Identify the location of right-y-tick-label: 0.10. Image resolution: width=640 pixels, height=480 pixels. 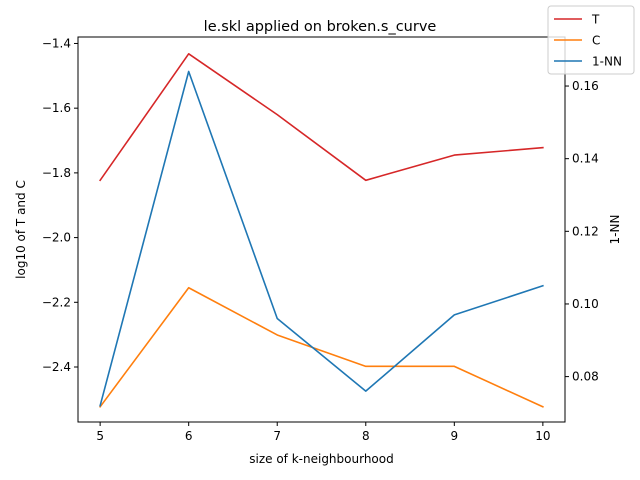
(585, 304).